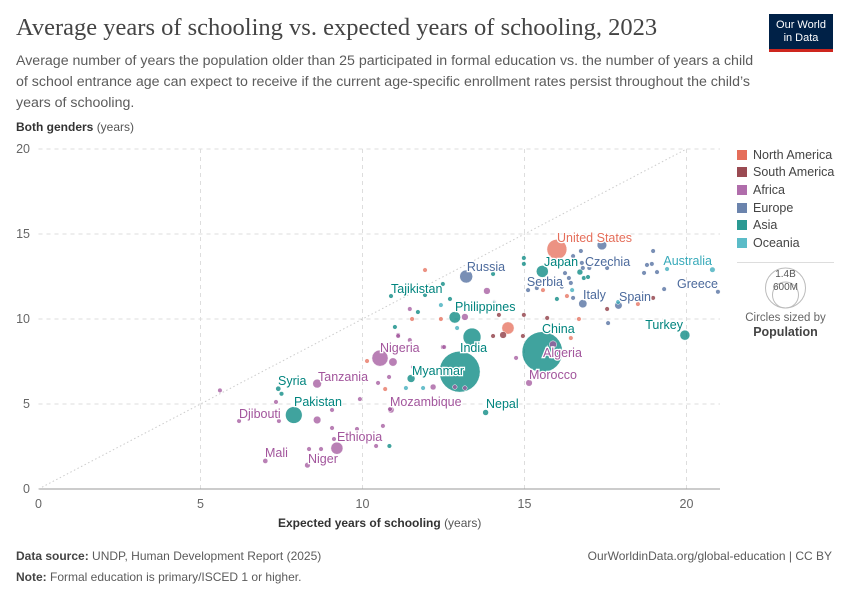 The height and width of the screenshot is (600, 850). I want to click on legend-item-europe: Europe, so click(785, 208).